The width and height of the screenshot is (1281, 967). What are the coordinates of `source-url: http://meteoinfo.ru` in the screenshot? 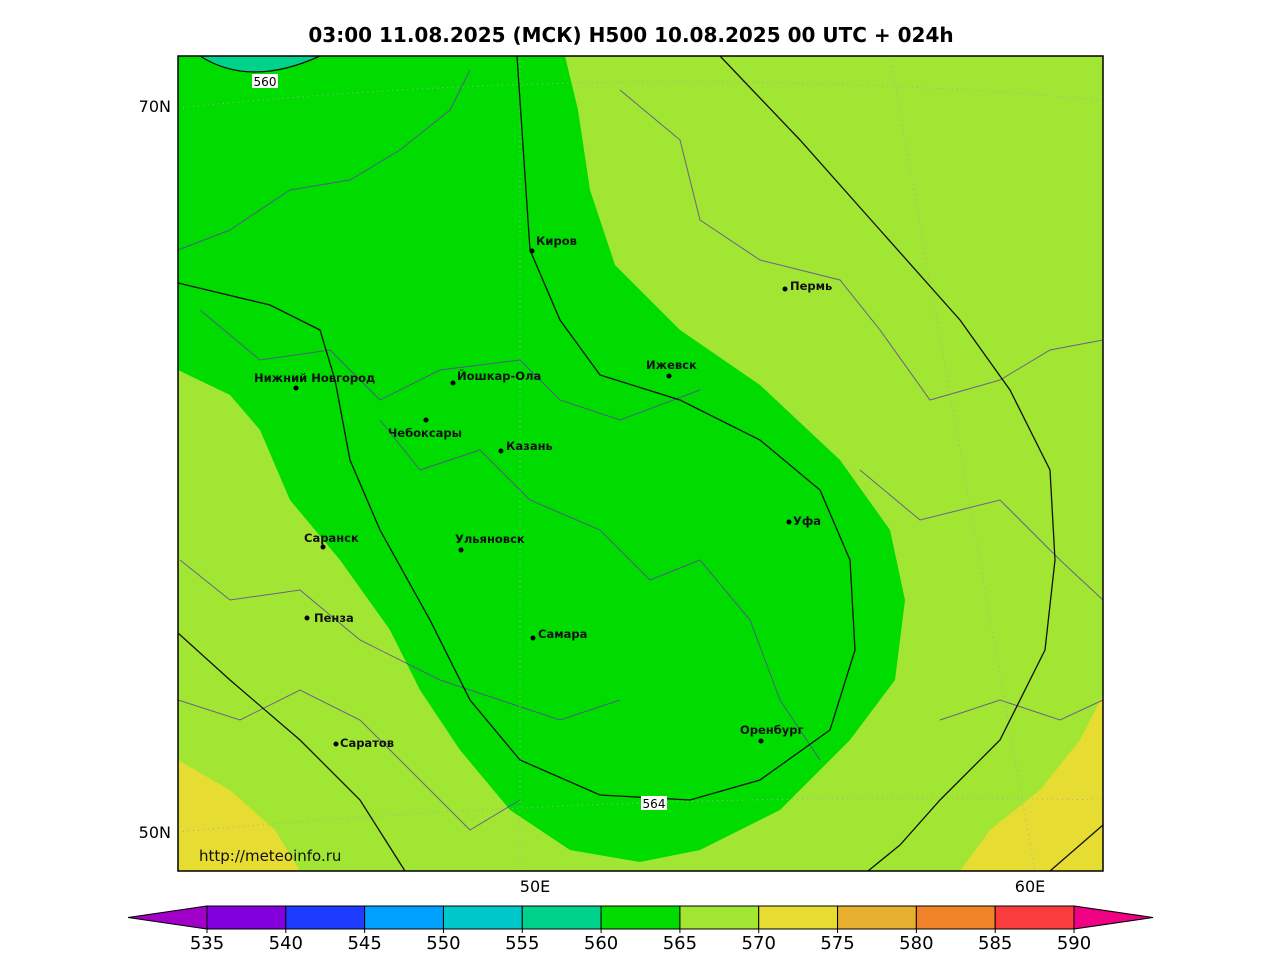 It's located at (270, 856).